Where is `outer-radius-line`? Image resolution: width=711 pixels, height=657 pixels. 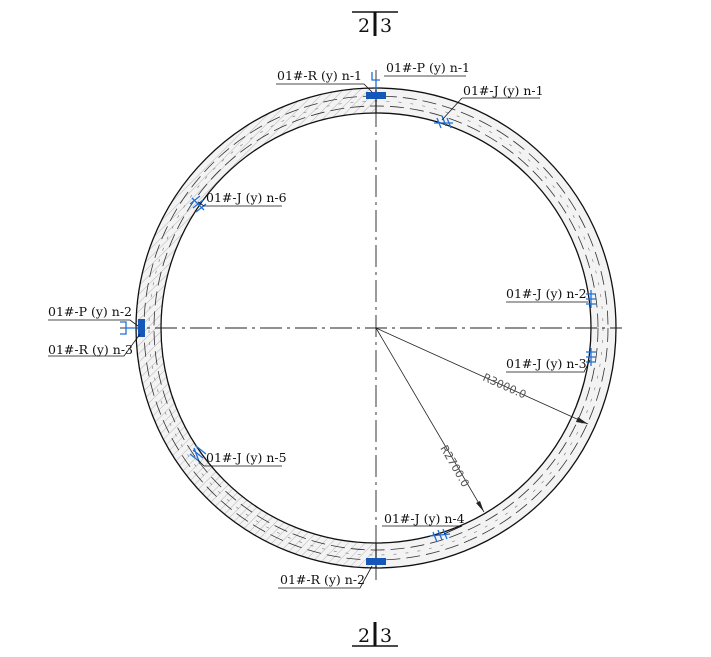 outer-radius-line is located at coordinates (482, 376).